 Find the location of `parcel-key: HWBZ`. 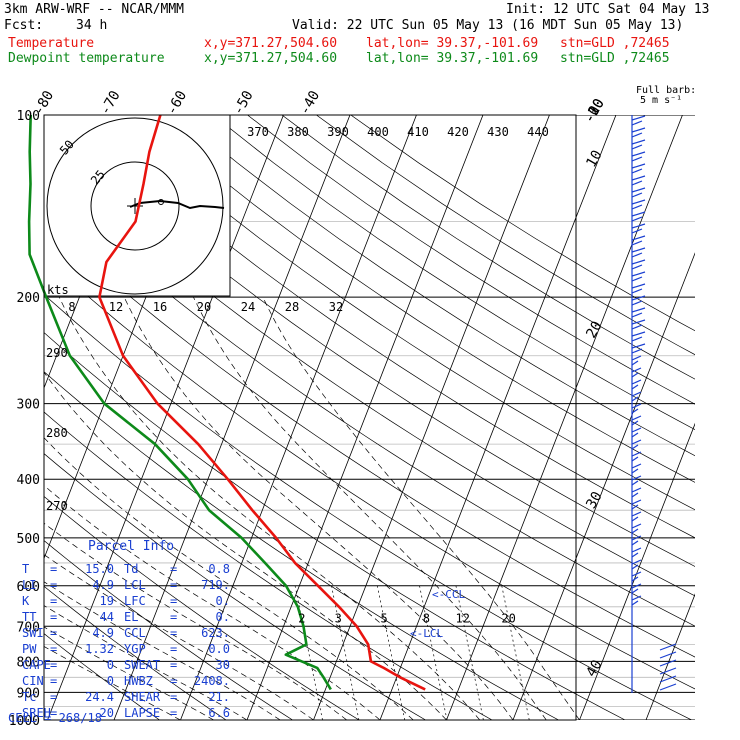

parcel-key: HWBZ is located at coordinates (138, 681).